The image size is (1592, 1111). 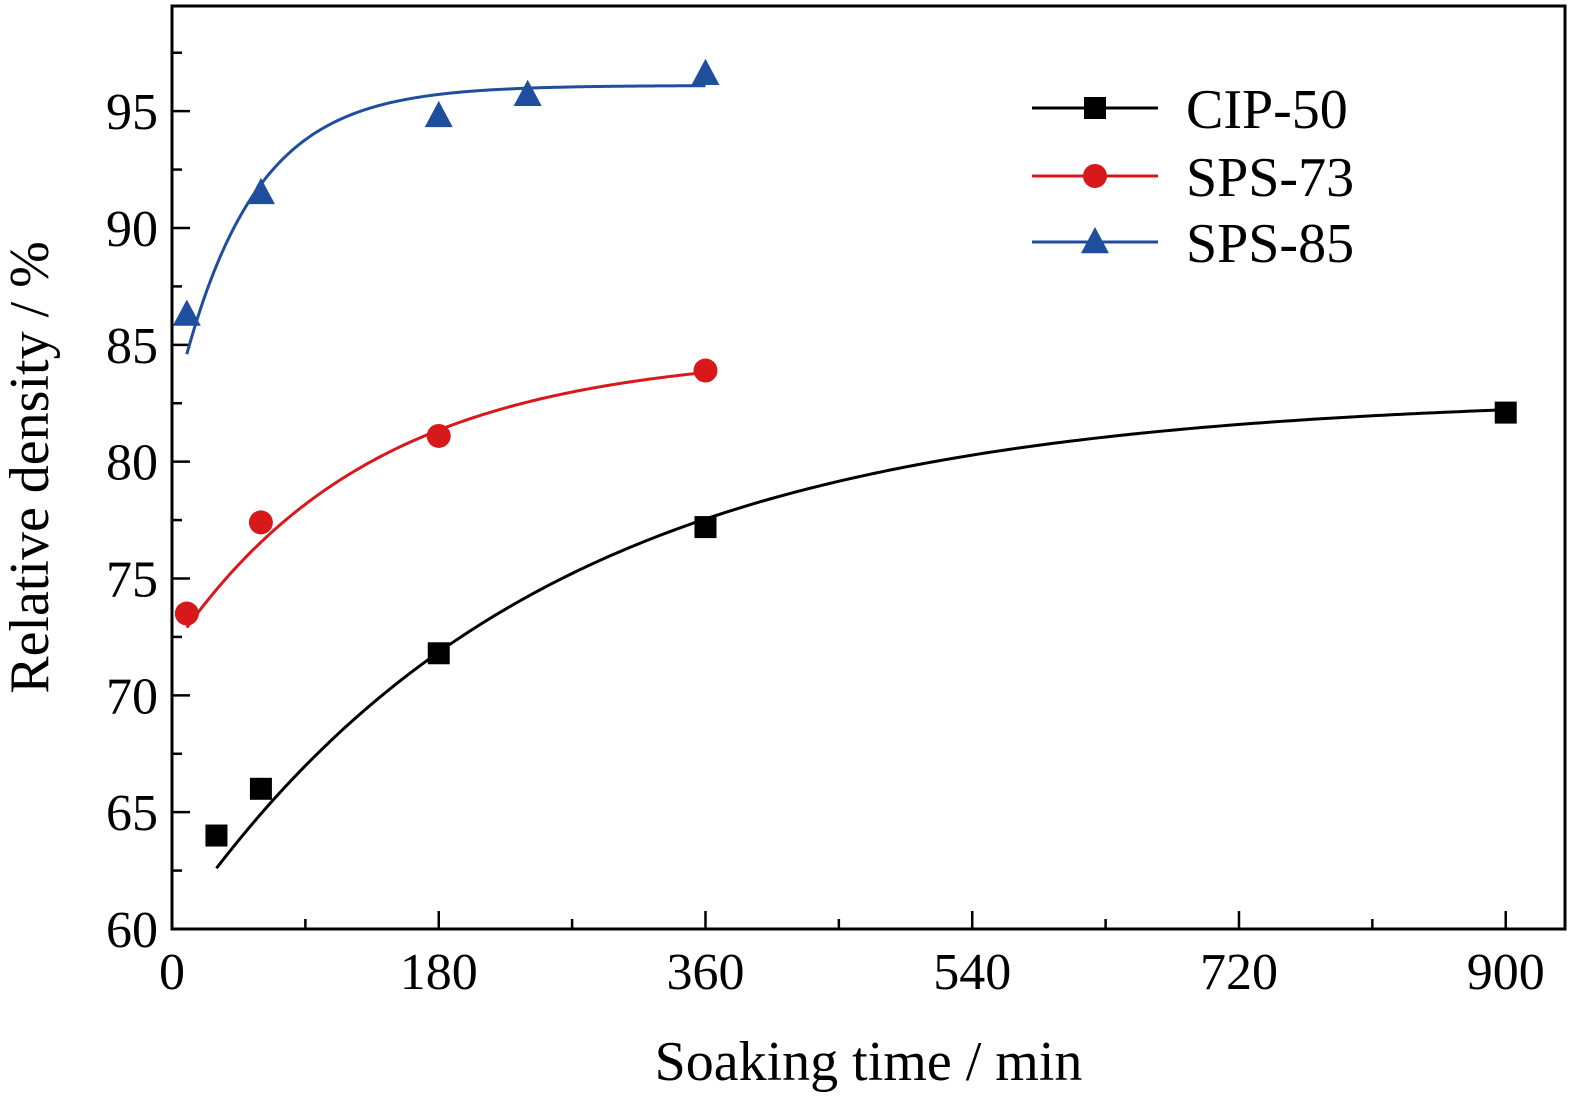 What do you see at coordinates (1267, 110) in the screenshot?
I see `legend-label-cip-50: CIP-50` at bounding box center [1267, 110].